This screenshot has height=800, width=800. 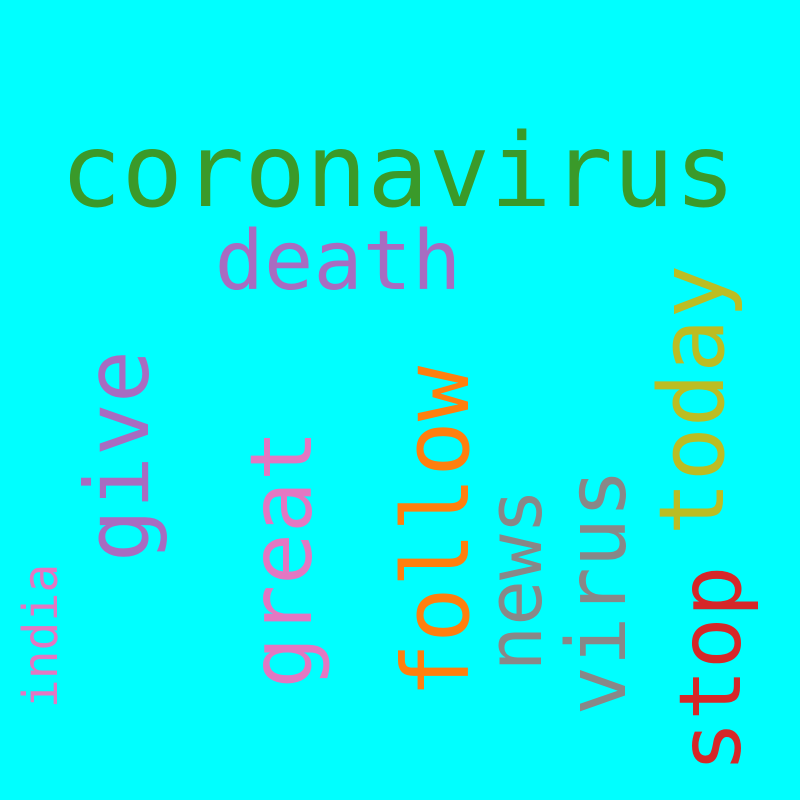 I want to click on word-news: news, so click(x=514, y=580).